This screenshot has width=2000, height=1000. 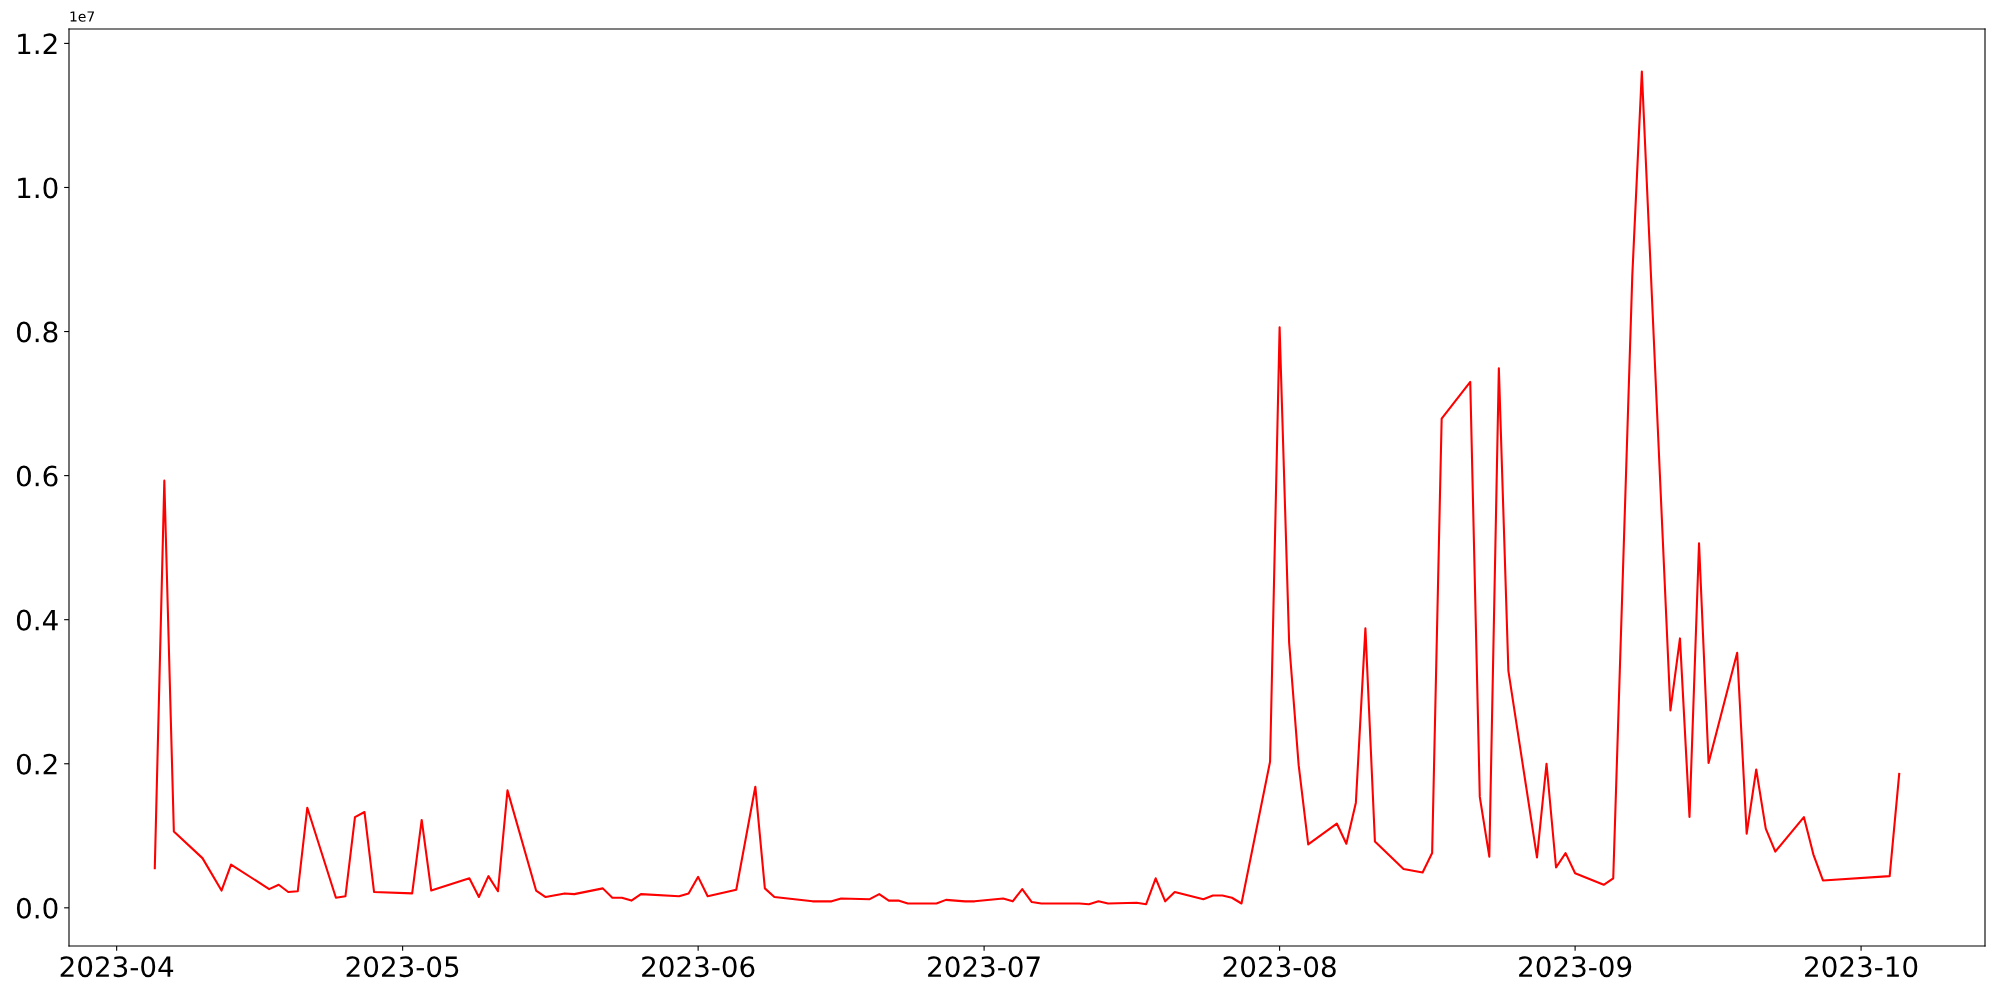 What do you see at coordinates (36, 764) in the screenshot?
I see `y-tick-label: 0.2` at bounding box center [36, 764].